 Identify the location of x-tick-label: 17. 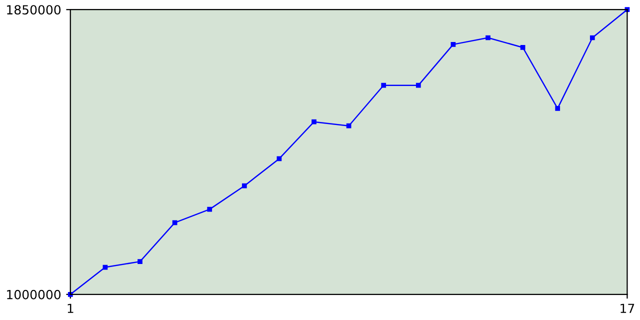
(627, 308).